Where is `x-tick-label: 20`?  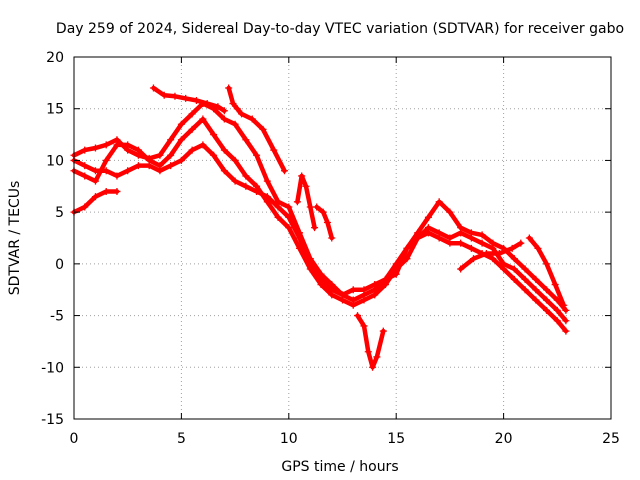
x-tick-label: 20 is located at coordinates (504, 439).